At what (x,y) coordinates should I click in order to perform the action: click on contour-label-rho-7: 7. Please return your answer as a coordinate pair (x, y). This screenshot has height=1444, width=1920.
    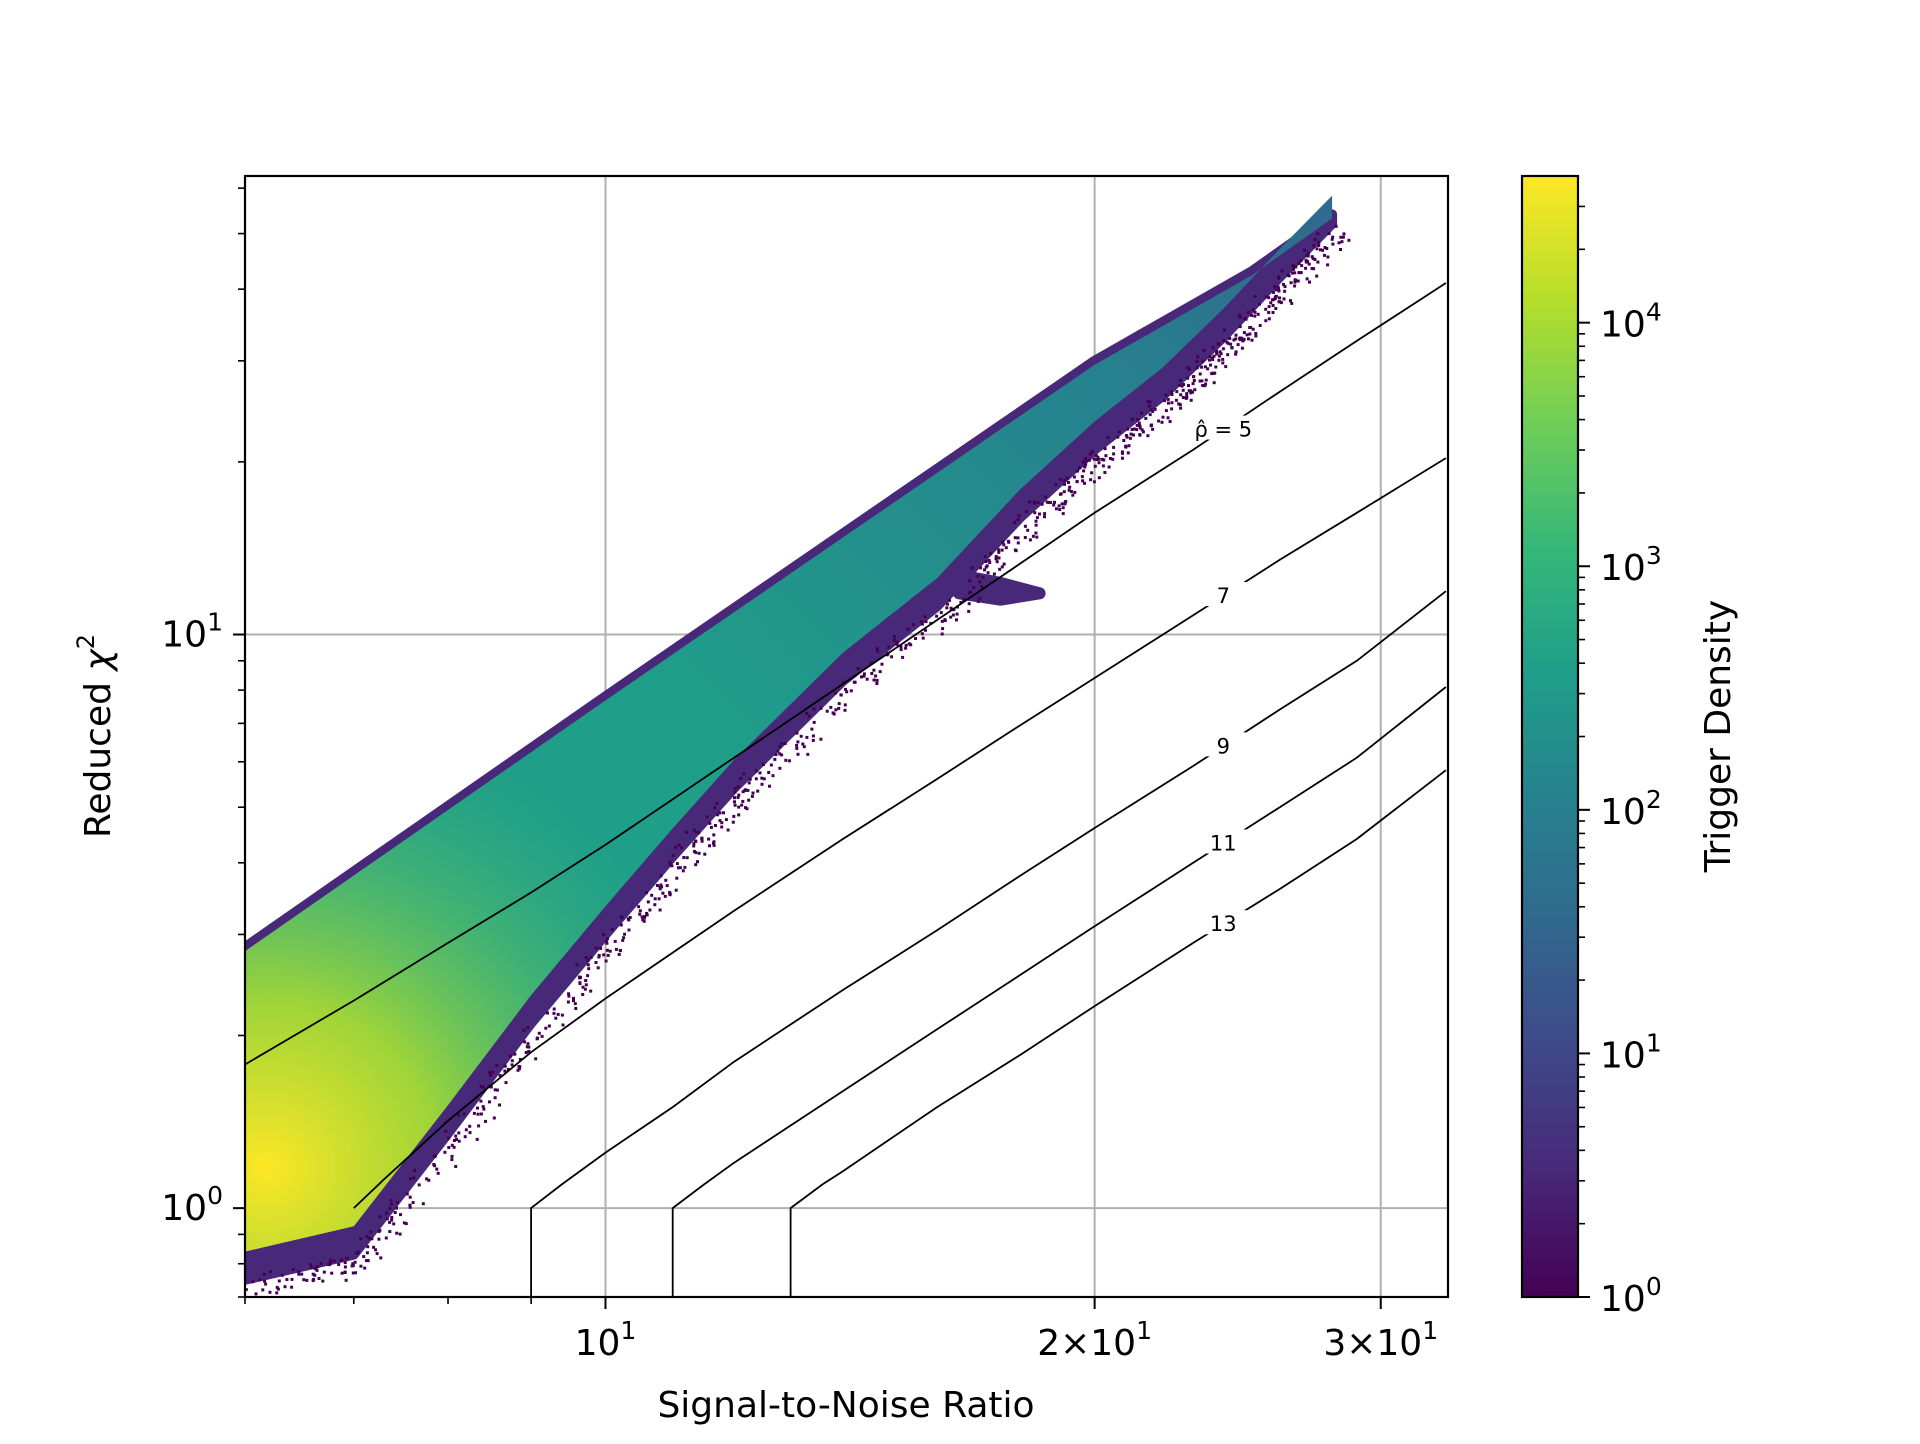
    Looking at the image, I should click on (1223, 596).